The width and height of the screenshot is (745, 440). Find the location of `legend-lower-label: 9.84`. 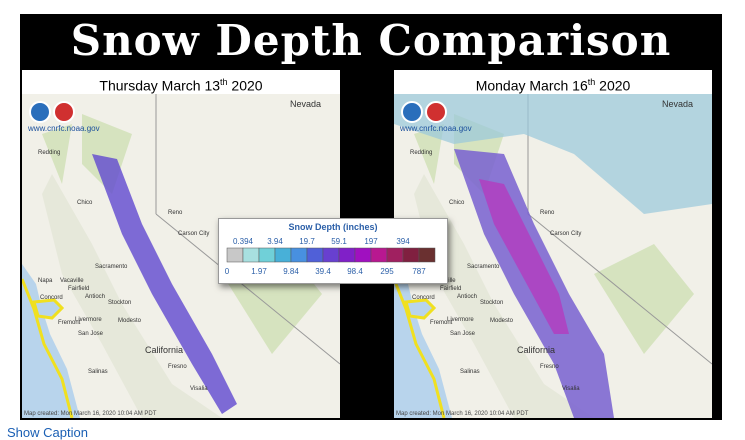

legend-lower-label: 9.84 is located at coordinates (291, 271).